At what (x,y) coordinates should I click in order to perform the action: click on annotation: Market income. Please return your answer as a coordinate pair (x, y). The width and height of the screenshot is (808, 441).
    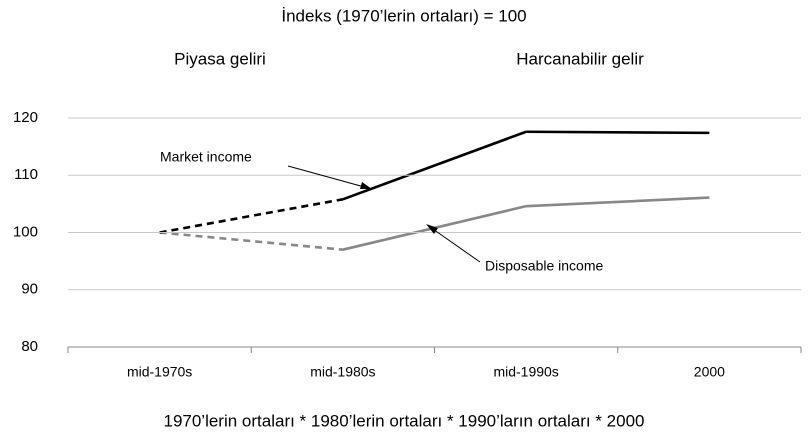
    Looking at the image, I should click on (206, 157).